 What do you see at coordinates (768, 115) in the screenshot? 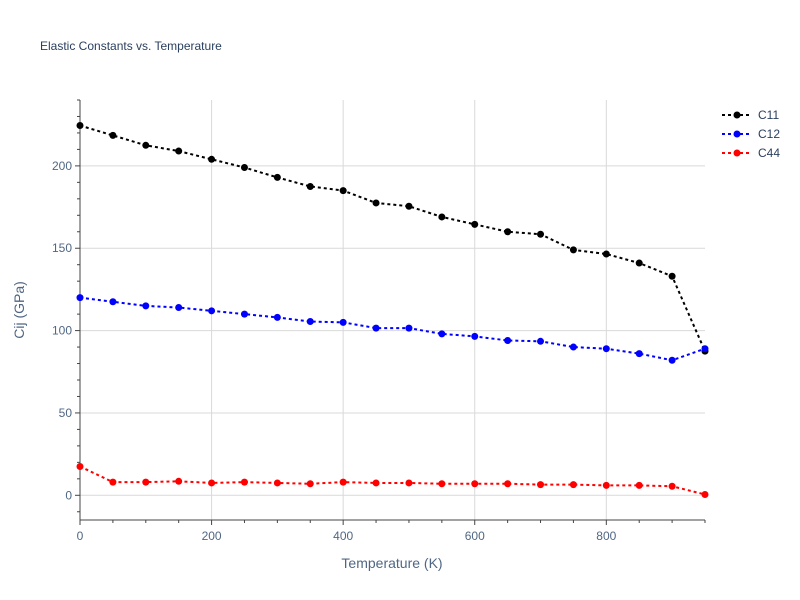
I see `legend-label: C11` at bounding box center [768, 115].